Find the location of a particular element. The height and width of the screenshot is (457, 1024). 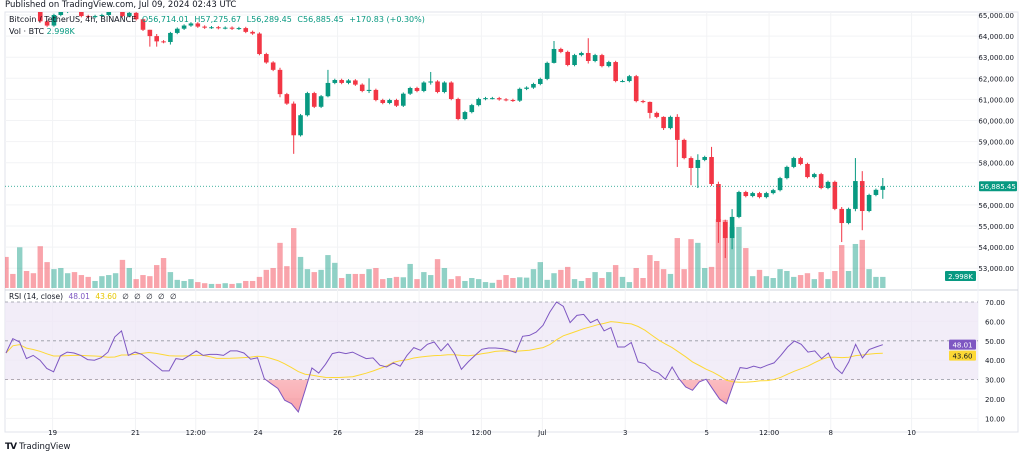

ohlc-open: O56,714.01 is located at coordinates (165, 19).